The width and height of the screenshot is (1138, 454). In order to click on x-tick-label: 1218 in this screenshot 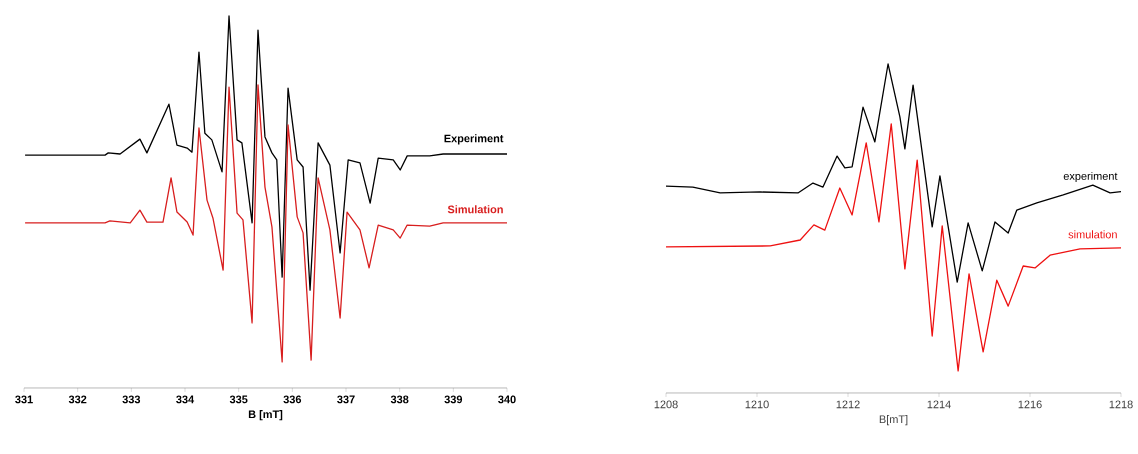, I will do `click(1121, 404)`.